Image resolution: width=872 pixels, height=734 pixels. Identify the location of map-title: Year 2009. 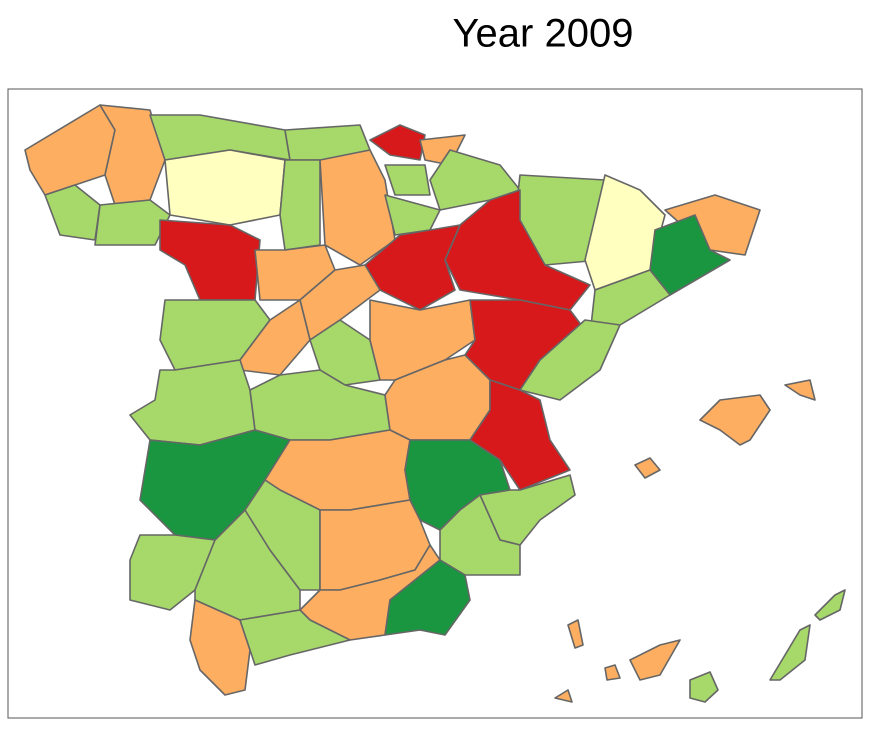
(543, 34).